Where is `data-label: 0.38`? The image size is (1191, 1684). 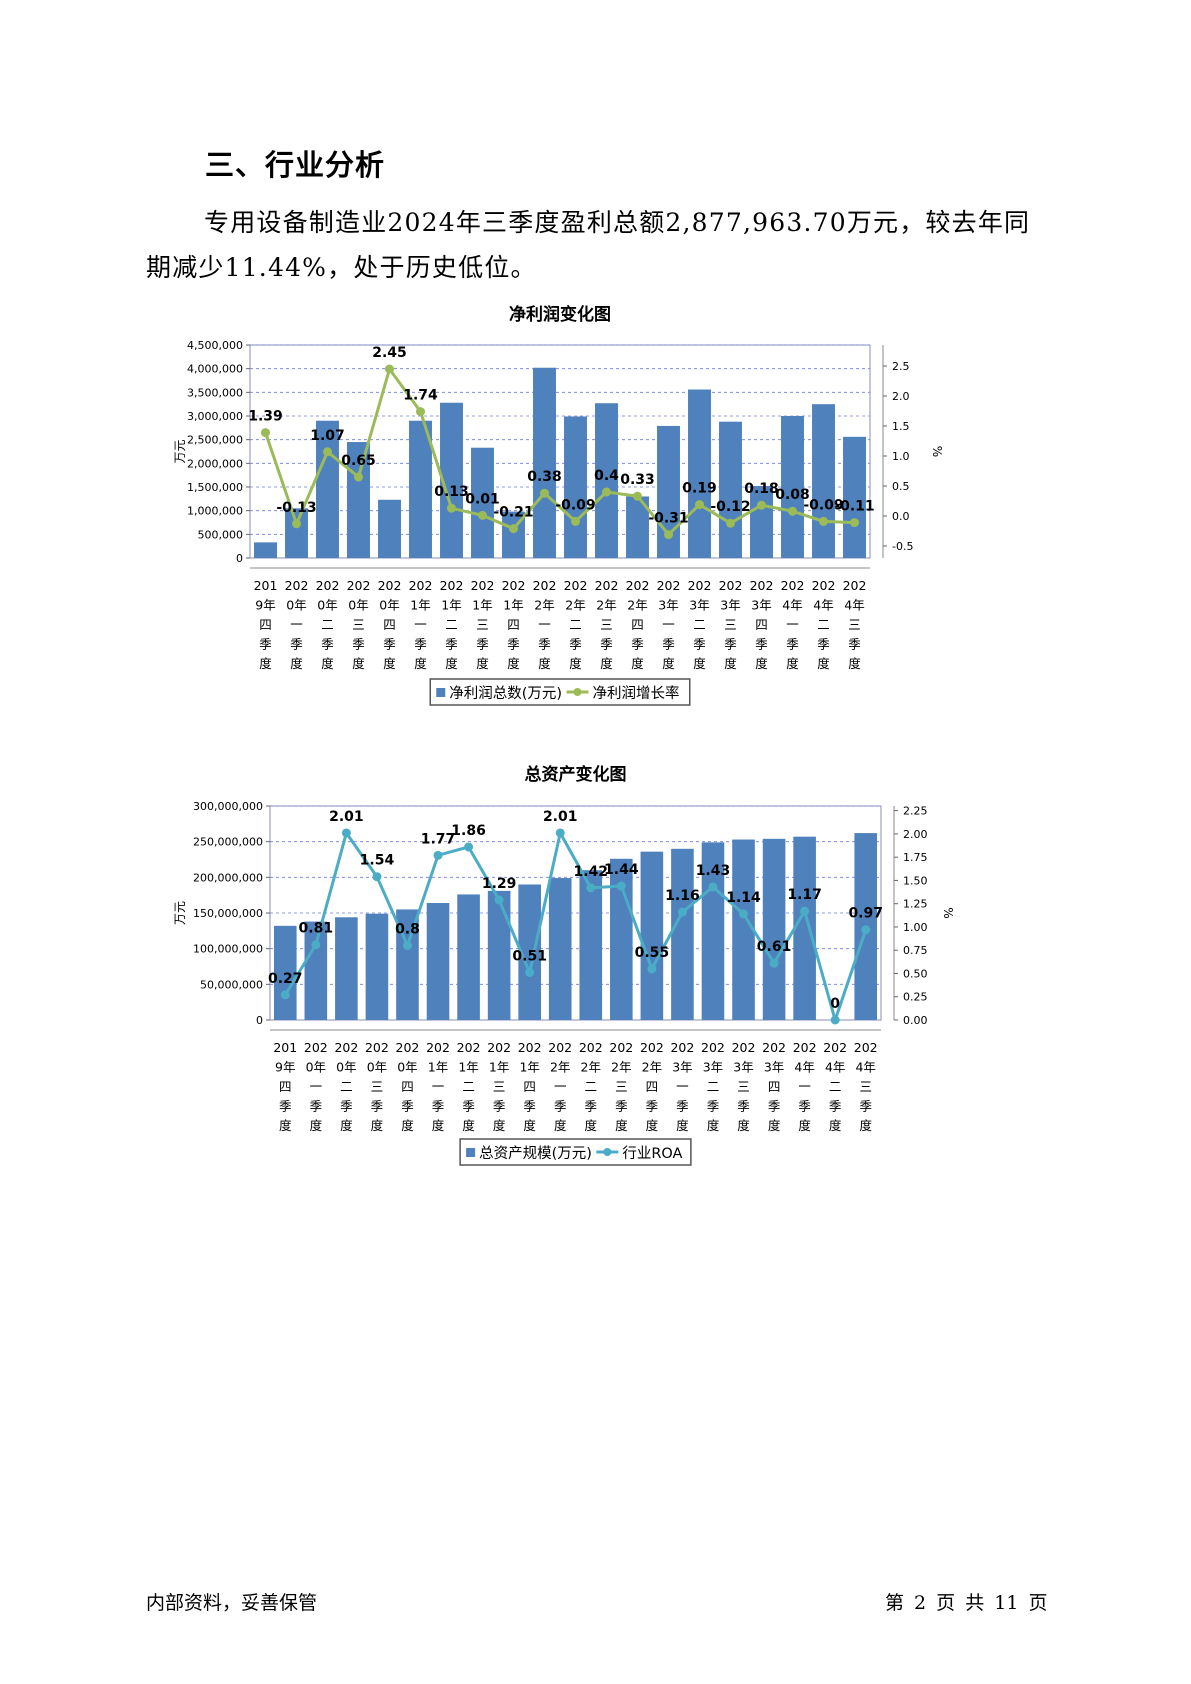 data-label: 0.38 is located at coordinates (544, 477).